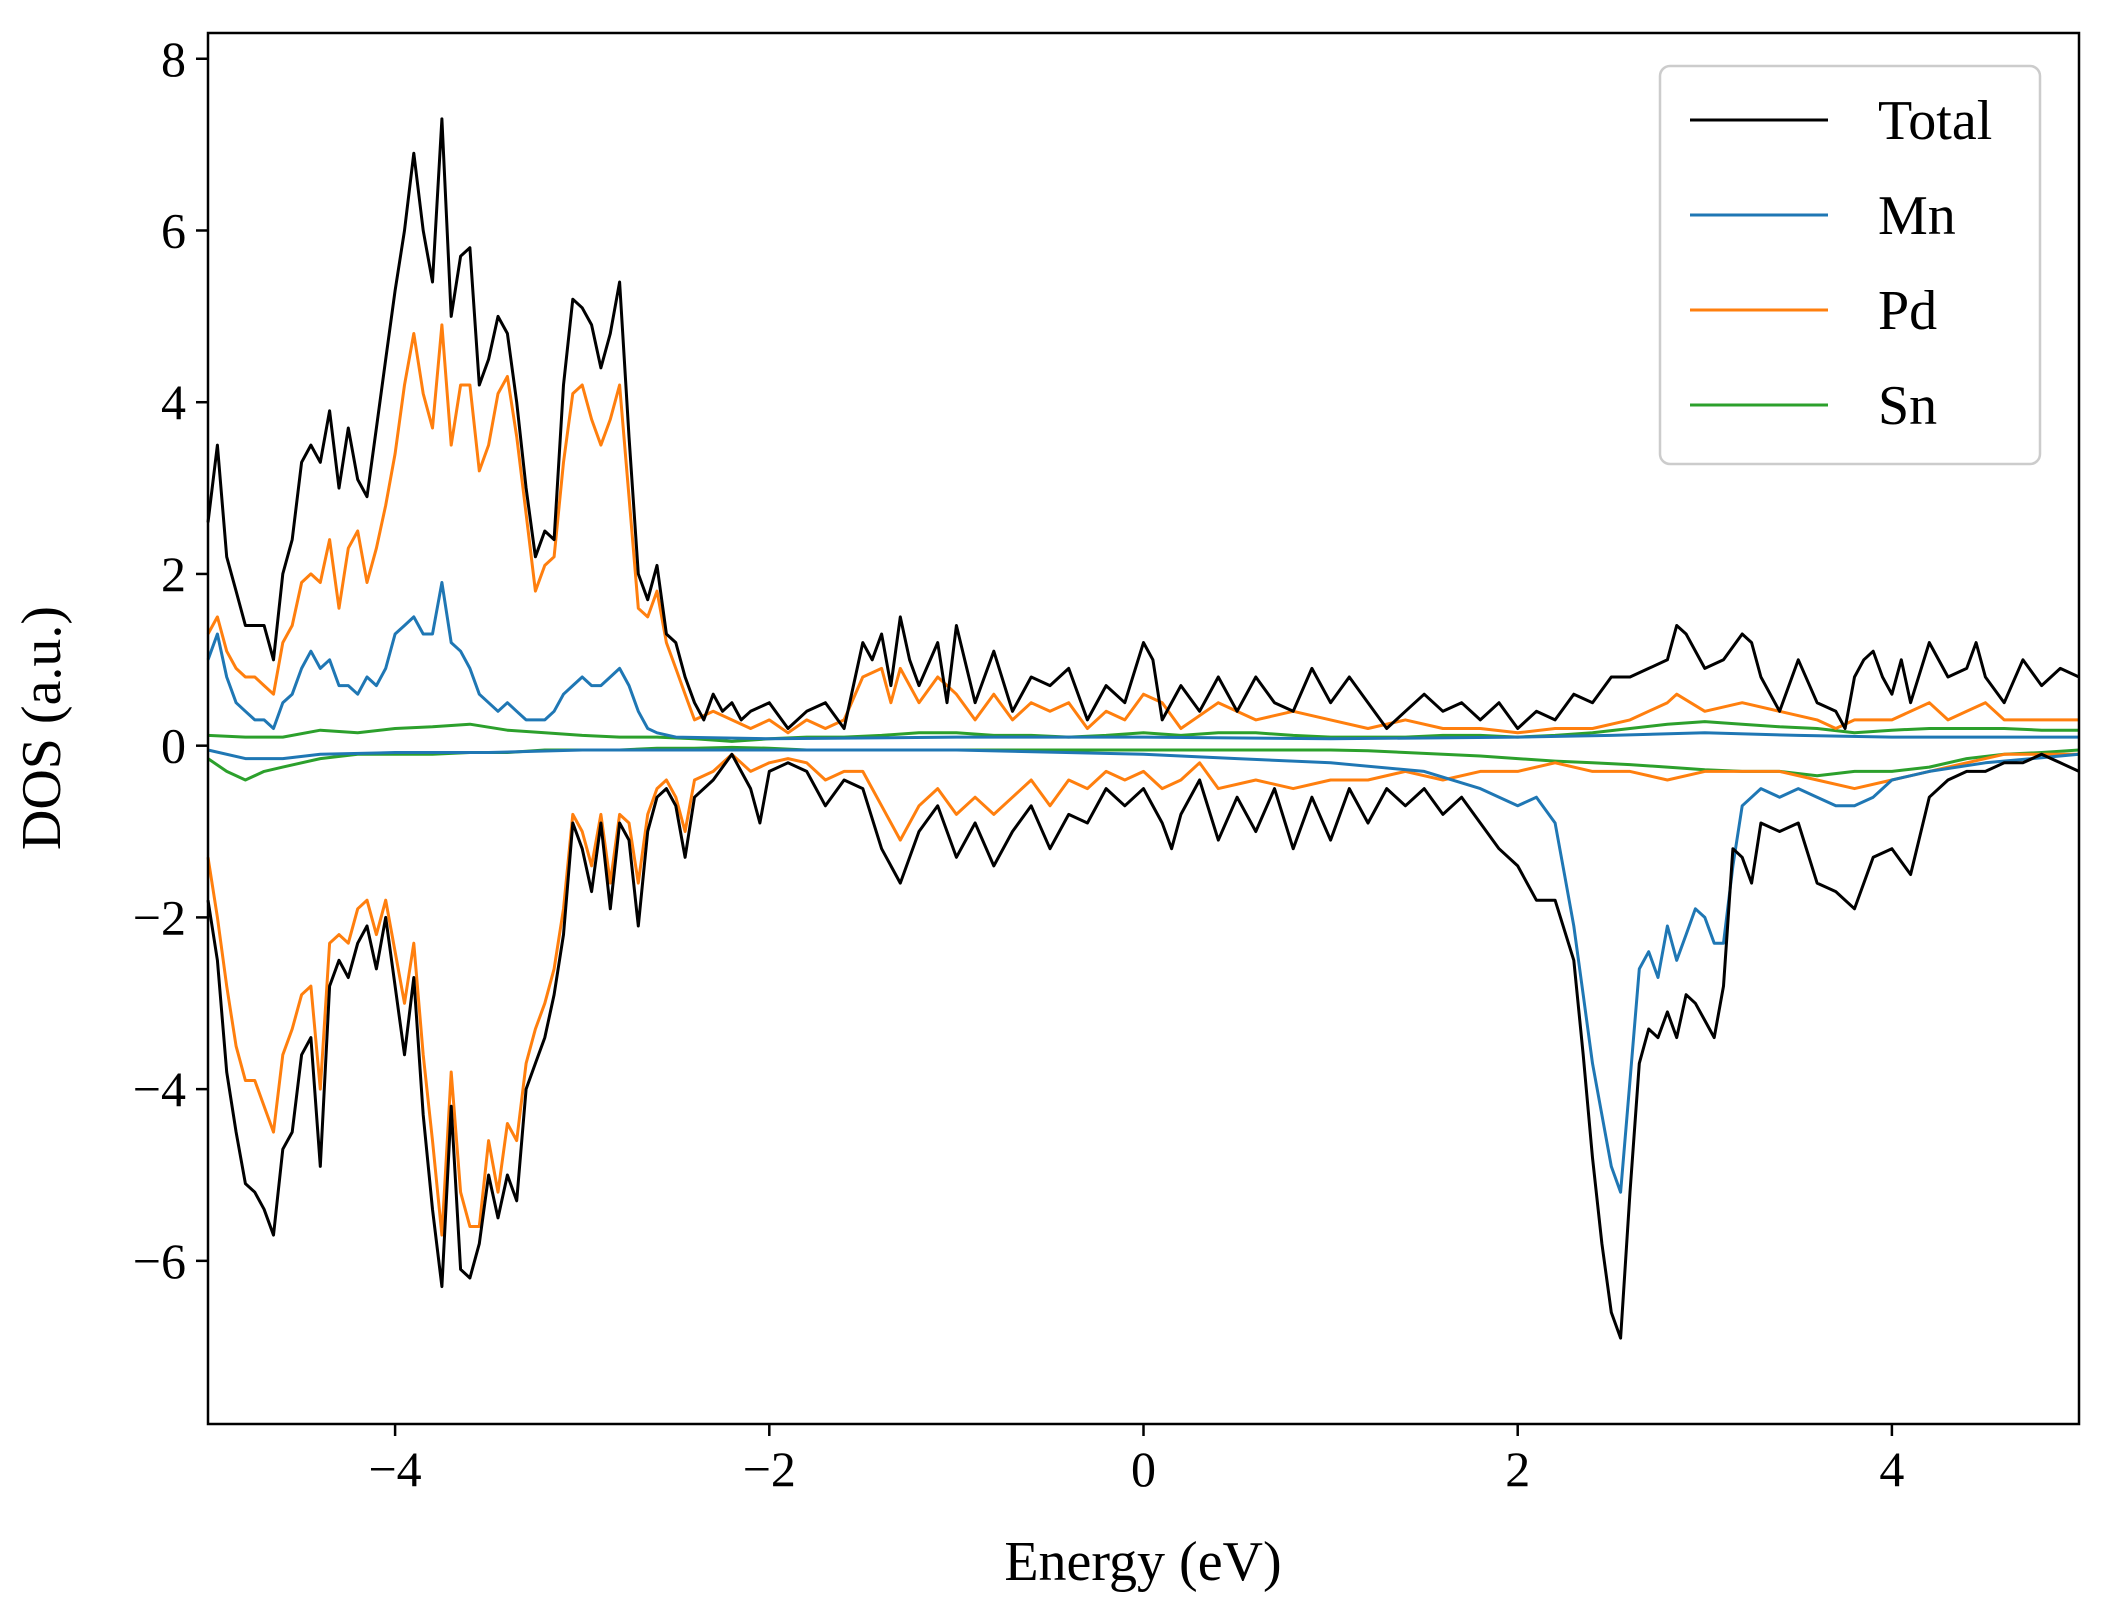  I want to click on x-tick-label: 2, so click(1517, 1469).